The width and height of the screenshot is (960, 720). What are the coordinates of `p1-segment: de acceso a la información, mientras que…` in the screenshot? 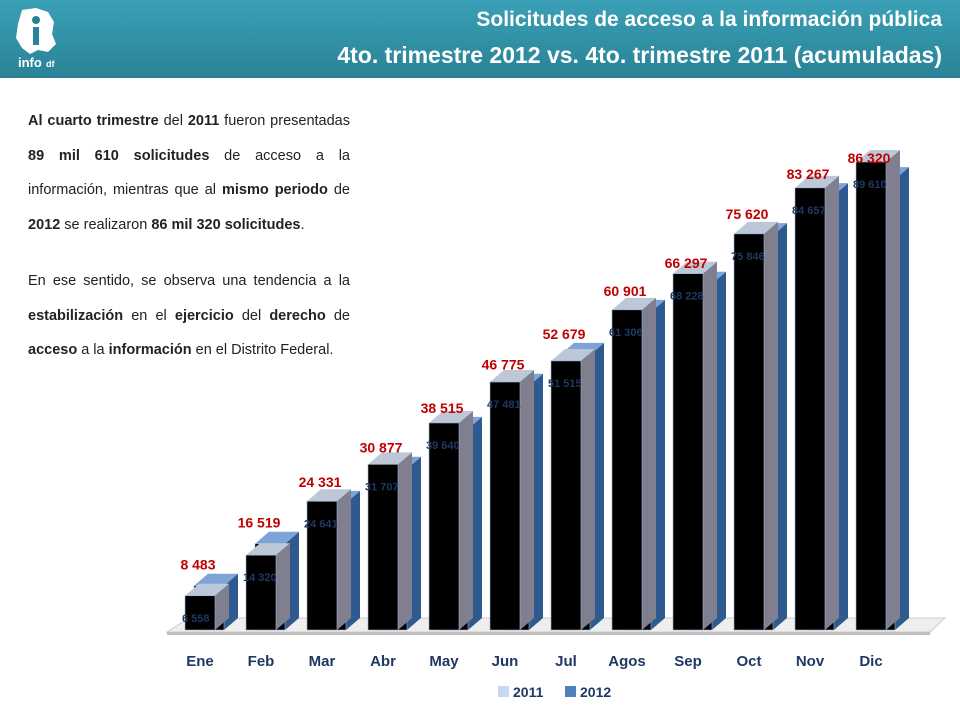 It's located at (189, 173).